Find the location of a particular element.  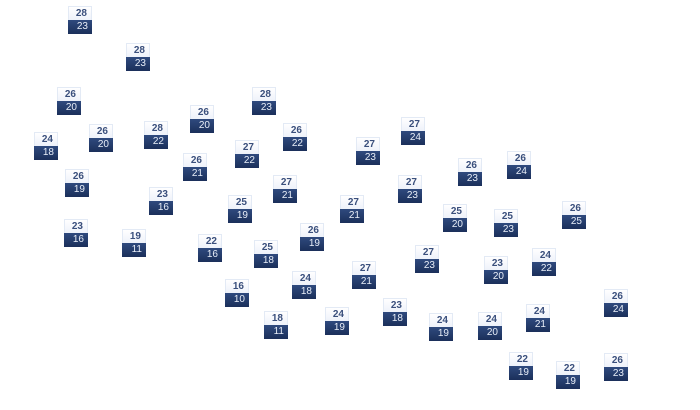

station-marker: 27 24 is located at coordinates (413, 131).